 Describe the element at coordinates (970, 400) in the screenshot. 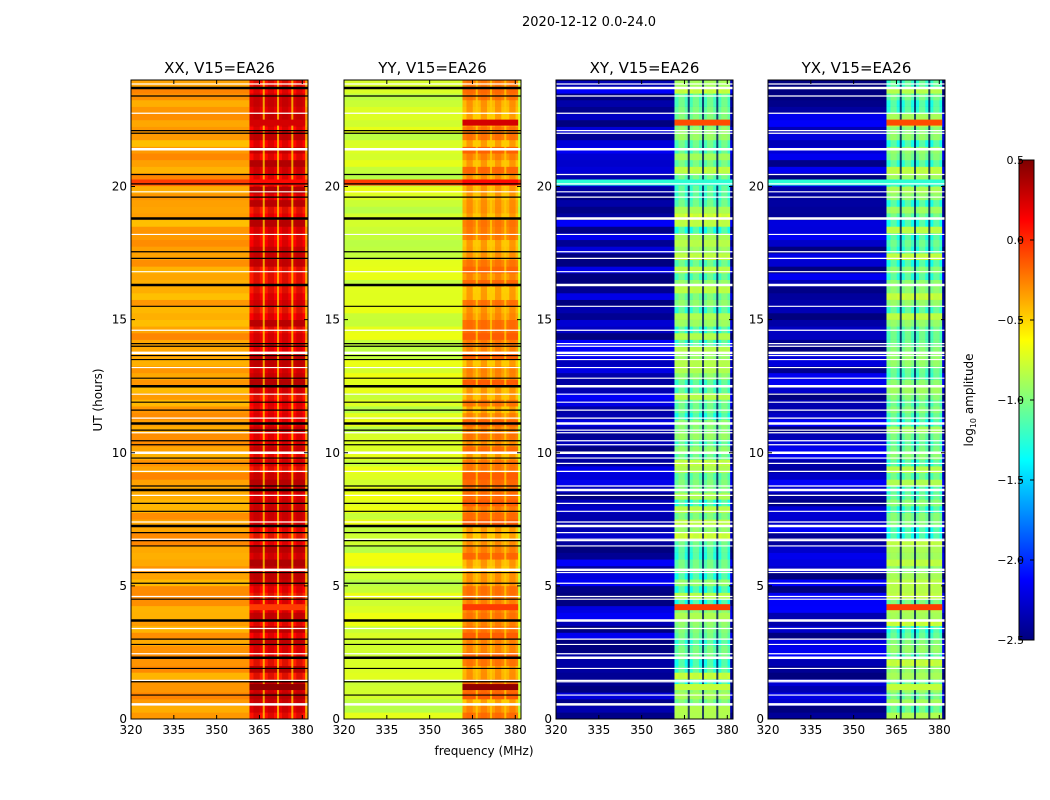

I see `colorbar-label: log10 amplitude` at that location.